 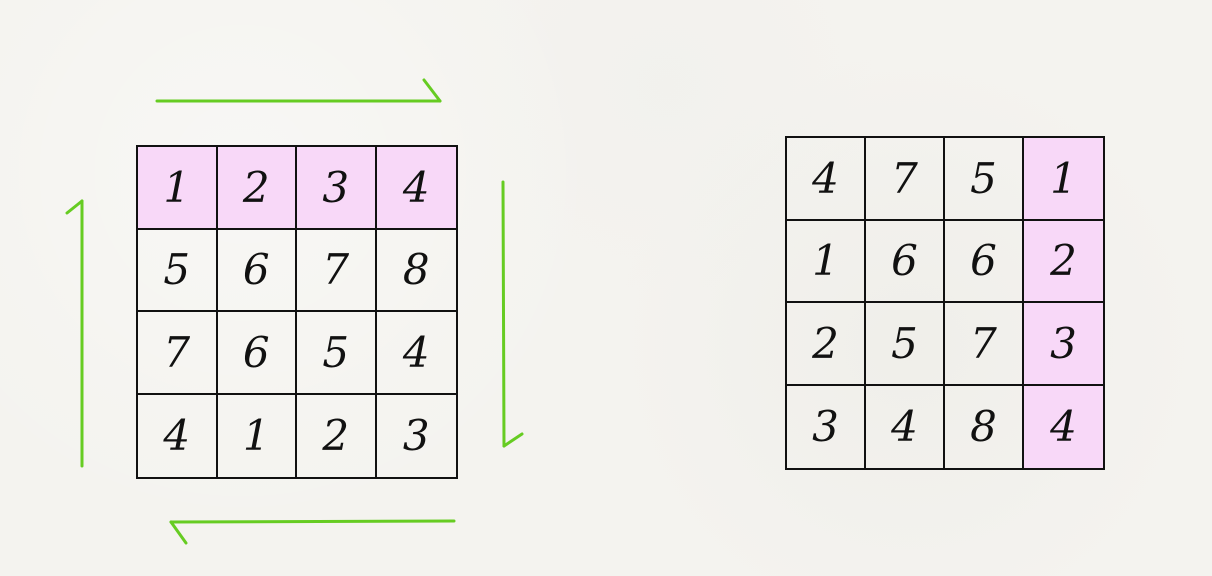 What do you see at coordinates (178, 435) in the screenshot?
I see `left-grid-cell-3-0: 4` at bounding box center [178, 435].